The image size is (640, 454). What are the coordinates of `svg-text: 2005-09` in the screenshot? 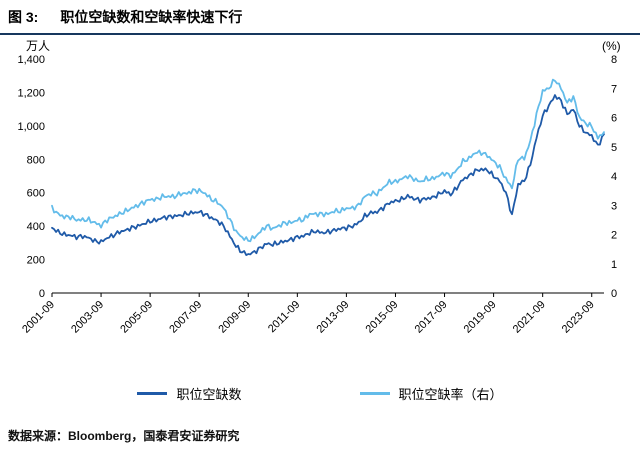 It's located at (136, 317).